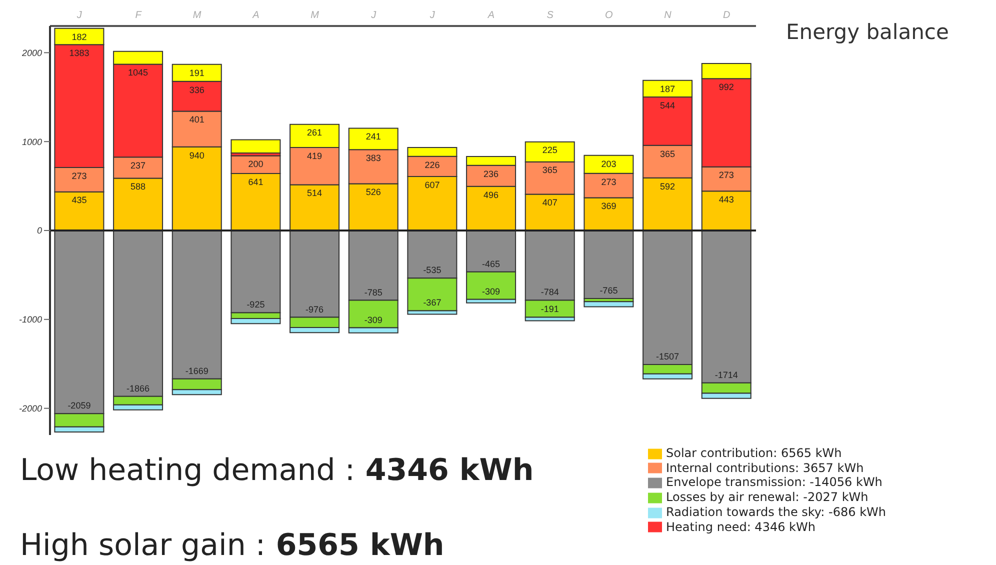 This screenshot has height=565, width=996. What do you see at coordinates (196, 73) in the screenshot?
I see `data-label: 191` at bounding box center [196, 73].